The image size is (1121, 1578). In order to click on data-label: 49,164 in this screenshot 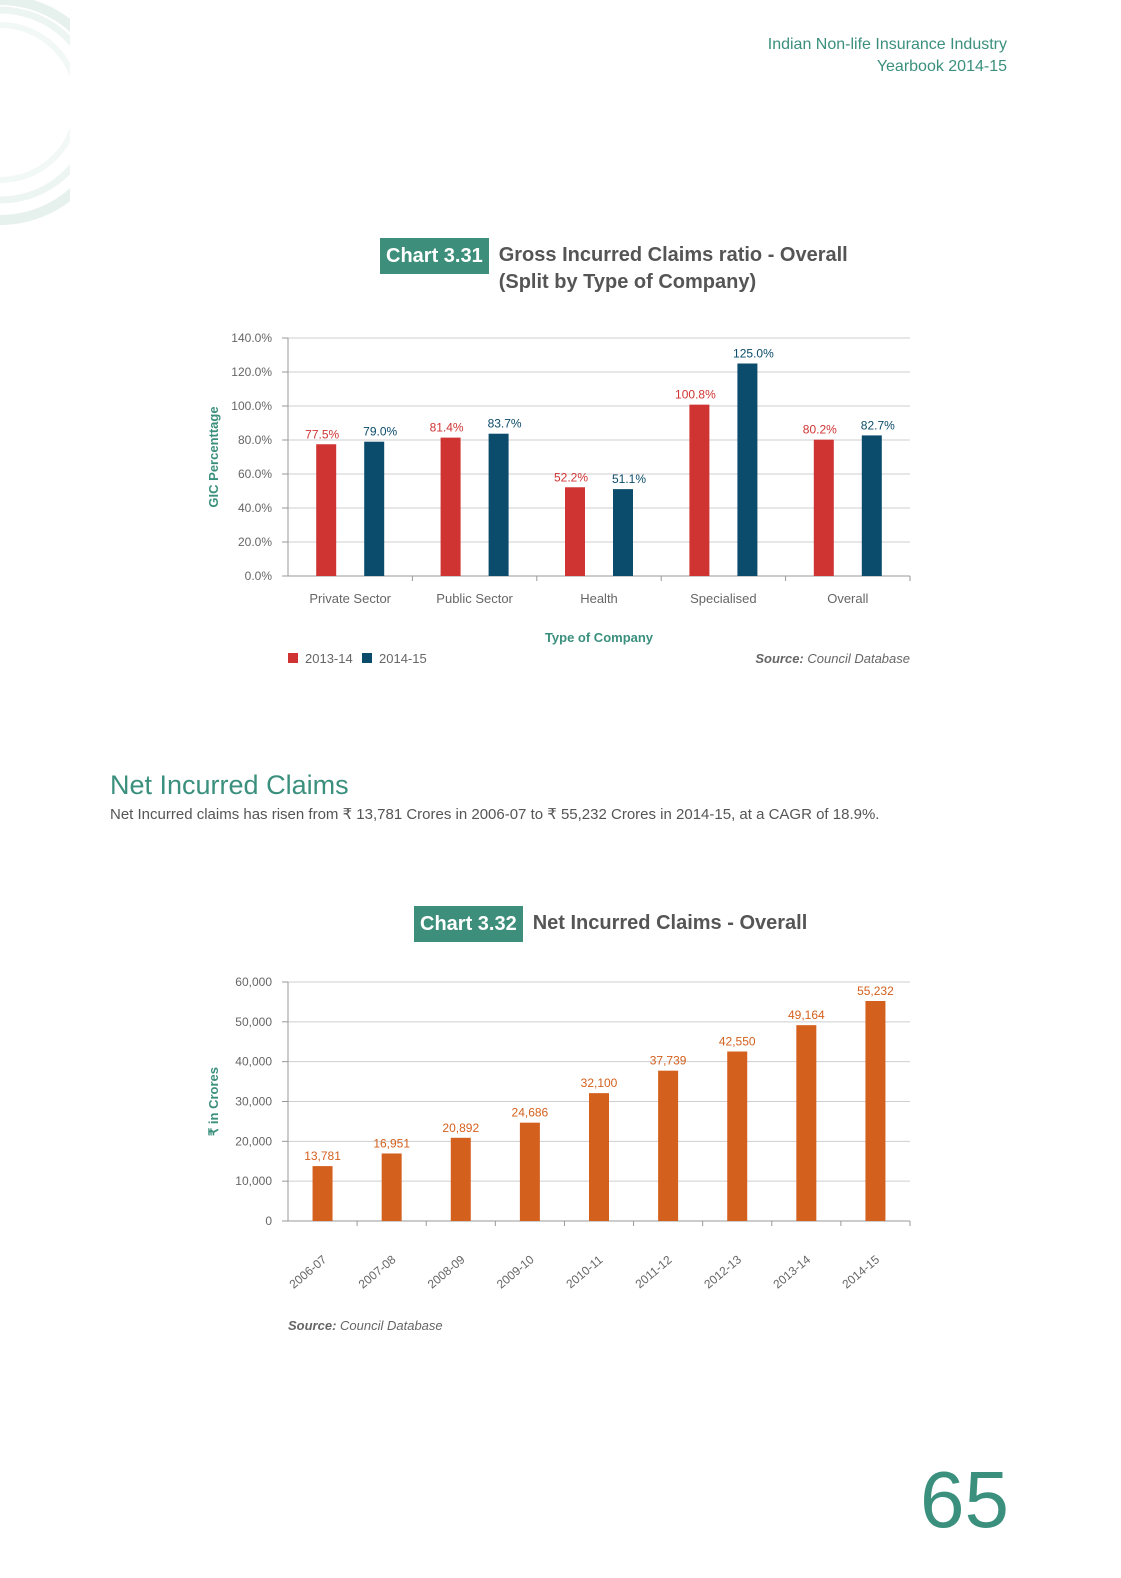, I will do `click(806, 1015)`.